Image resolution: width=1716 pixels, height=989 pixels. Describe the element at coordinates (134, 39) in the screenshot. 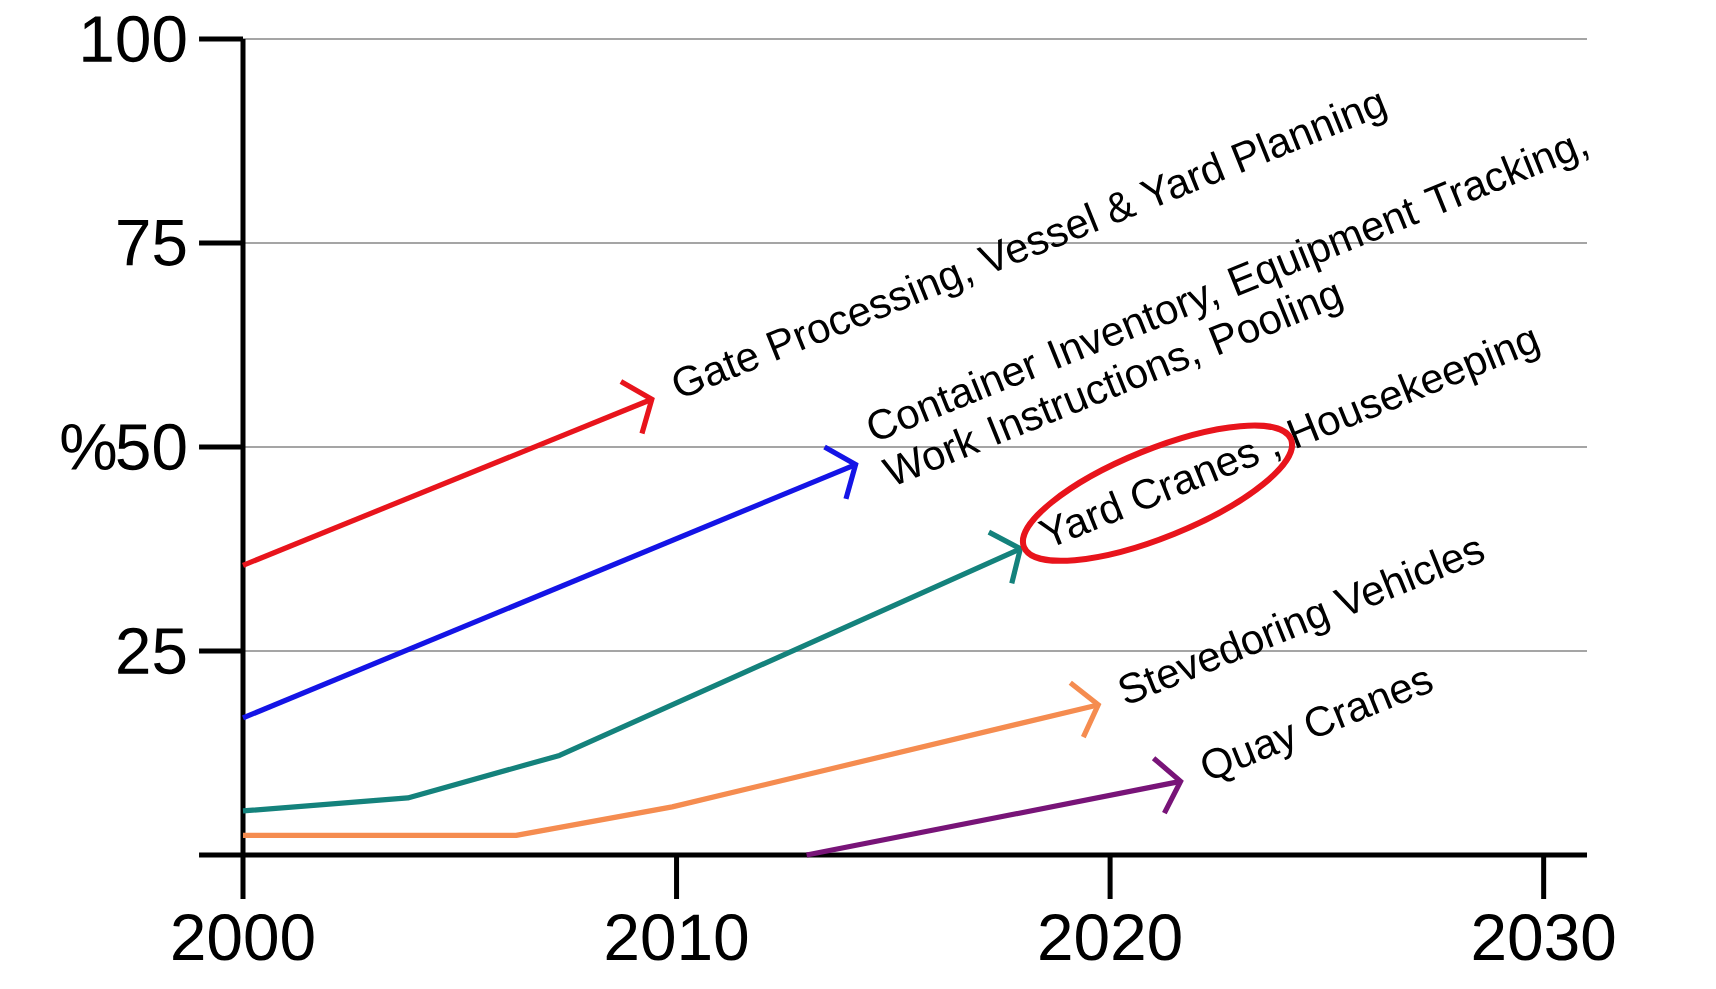

I see `y-tick-label: 100` at that location.